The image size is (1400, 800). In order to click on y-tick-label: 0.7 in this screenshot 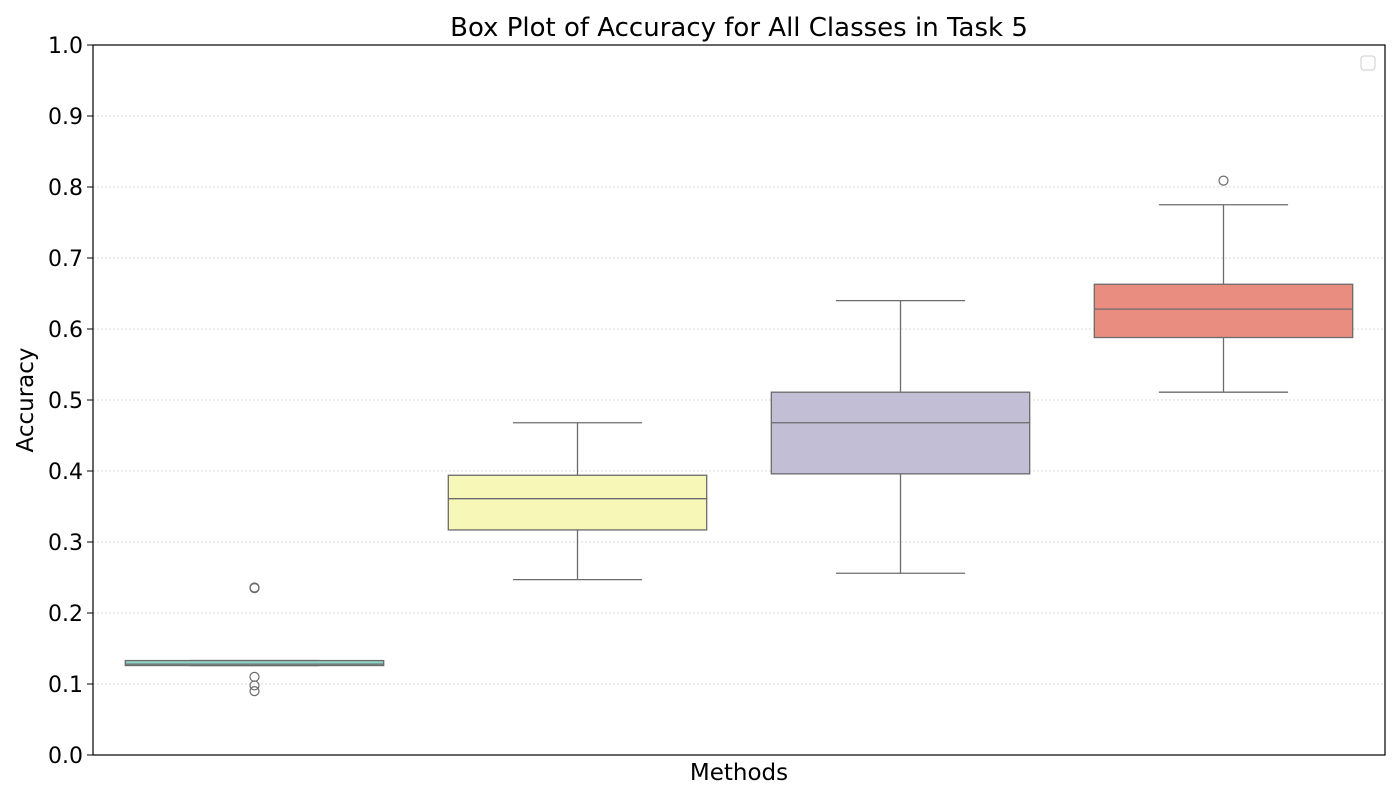, I will do `click(65, 259)`.